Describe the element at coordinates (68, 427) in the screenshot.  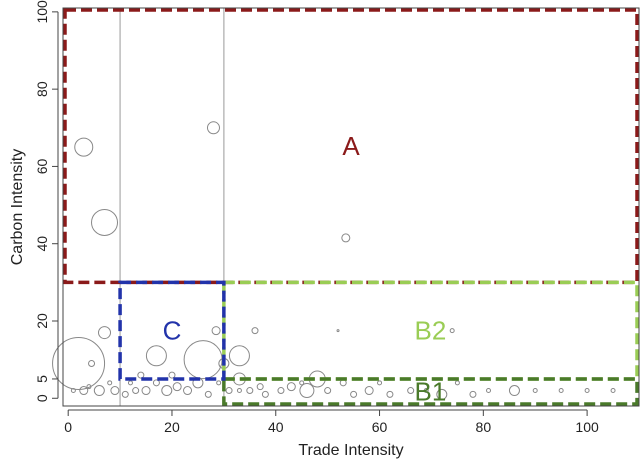
I see `x-tick-label: 0` at that location.